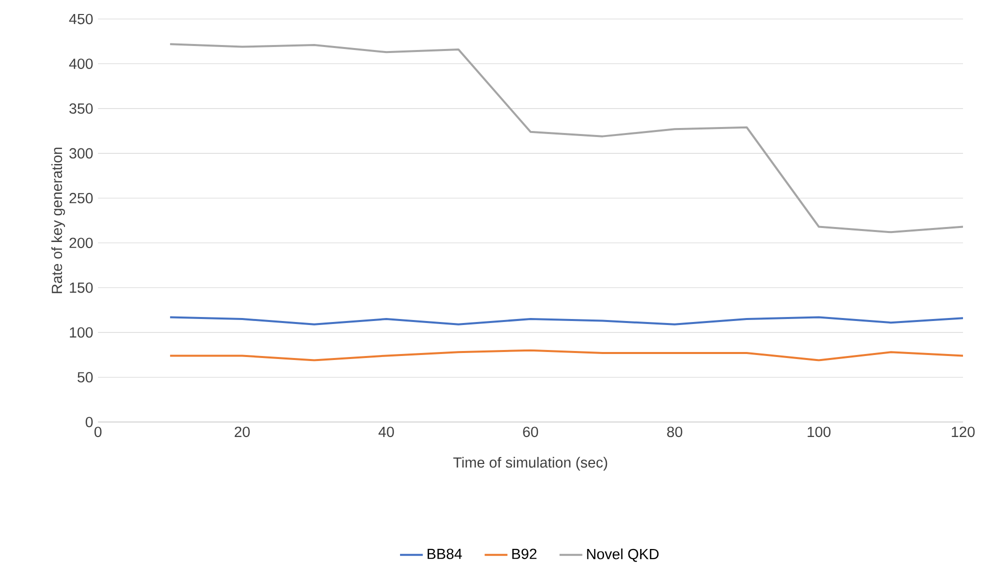 Image resolution: width=984 pixels, height=574 pixels. What do you see at coordinates (530, 432) in the screenshot?
I see `x-tick-label: 60` at bounding box center [530, 432].